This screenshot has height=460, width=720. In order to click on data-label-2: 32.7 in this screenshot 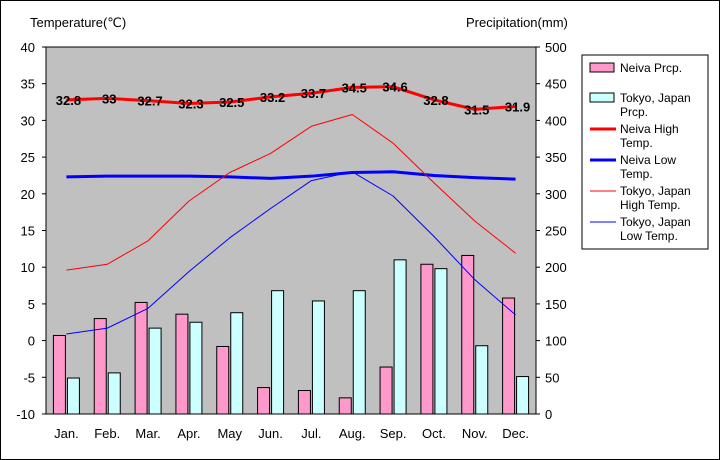, I will do `click(149, 101)`.